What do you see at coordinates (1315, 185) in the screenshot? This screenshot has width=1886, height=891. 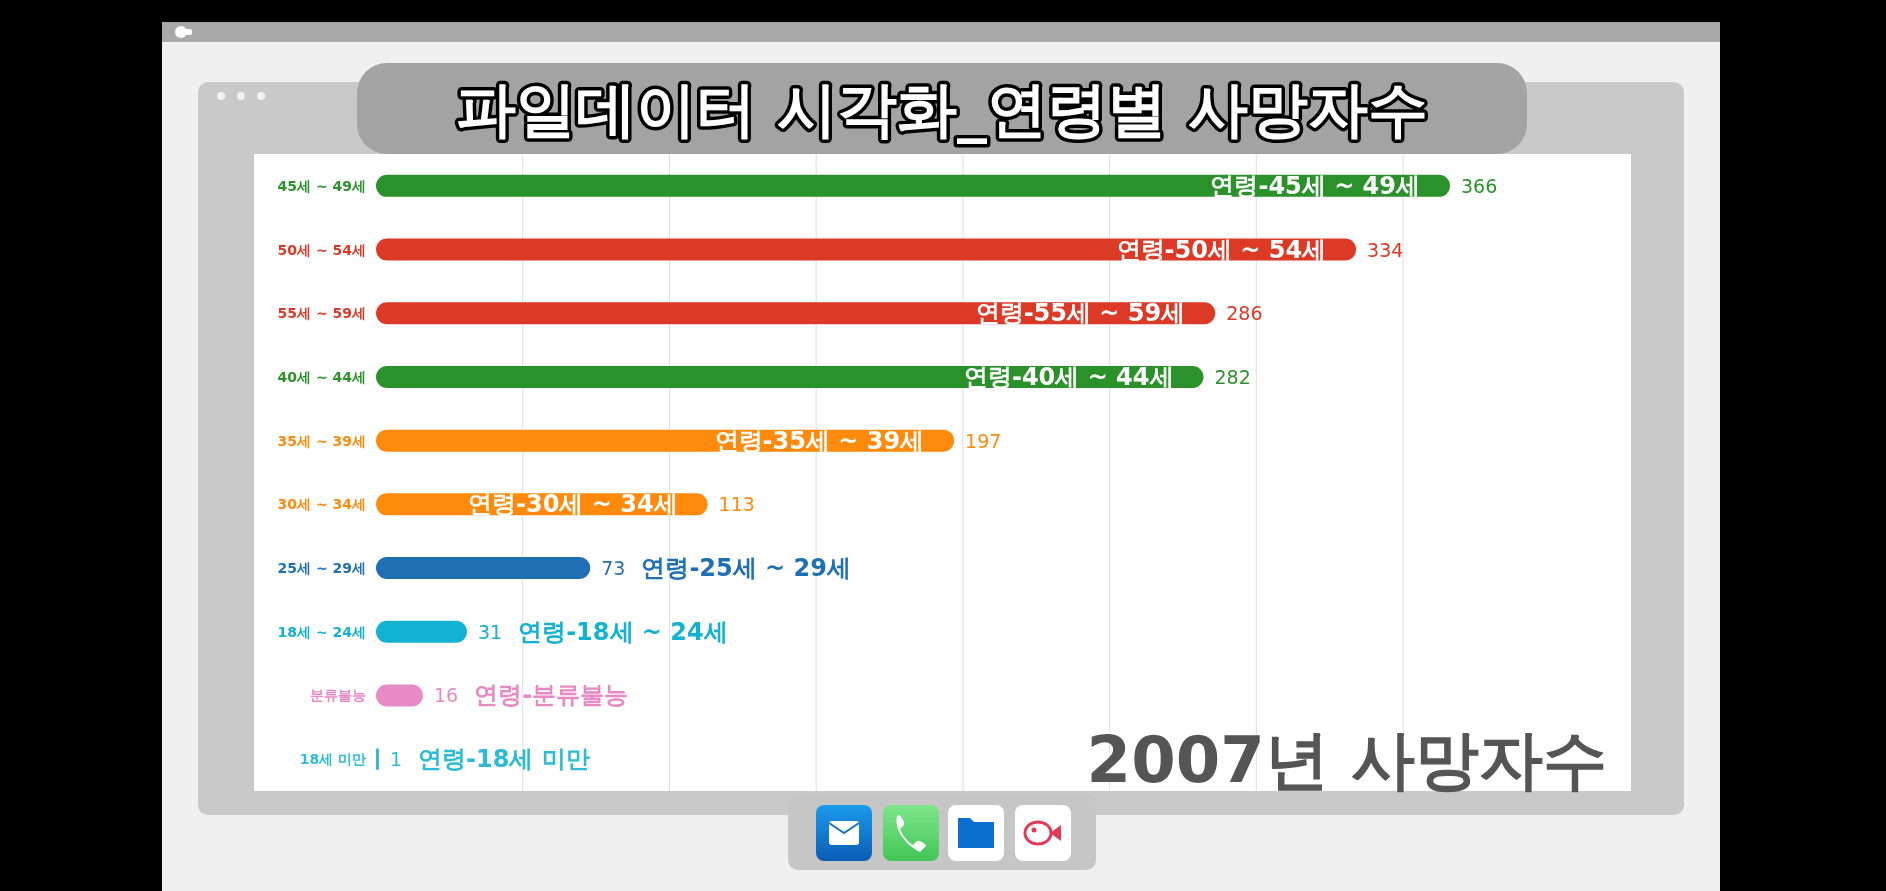 I see `annotation: 연령-45세 ~ 49세` at bounding box center [1315, 185].